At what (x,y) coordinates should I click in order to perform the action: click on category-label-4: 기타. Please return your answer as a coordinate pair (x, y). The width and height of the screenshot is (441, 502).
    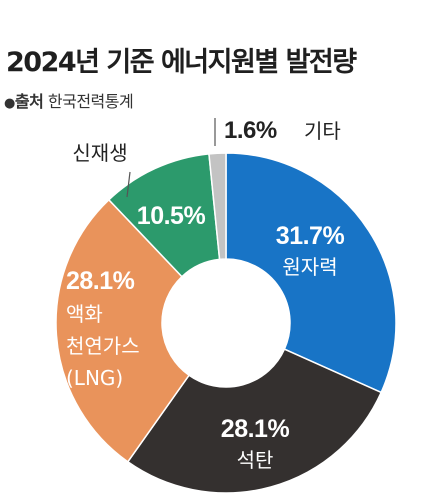
    Looking at the image, I should click on (322, 131).